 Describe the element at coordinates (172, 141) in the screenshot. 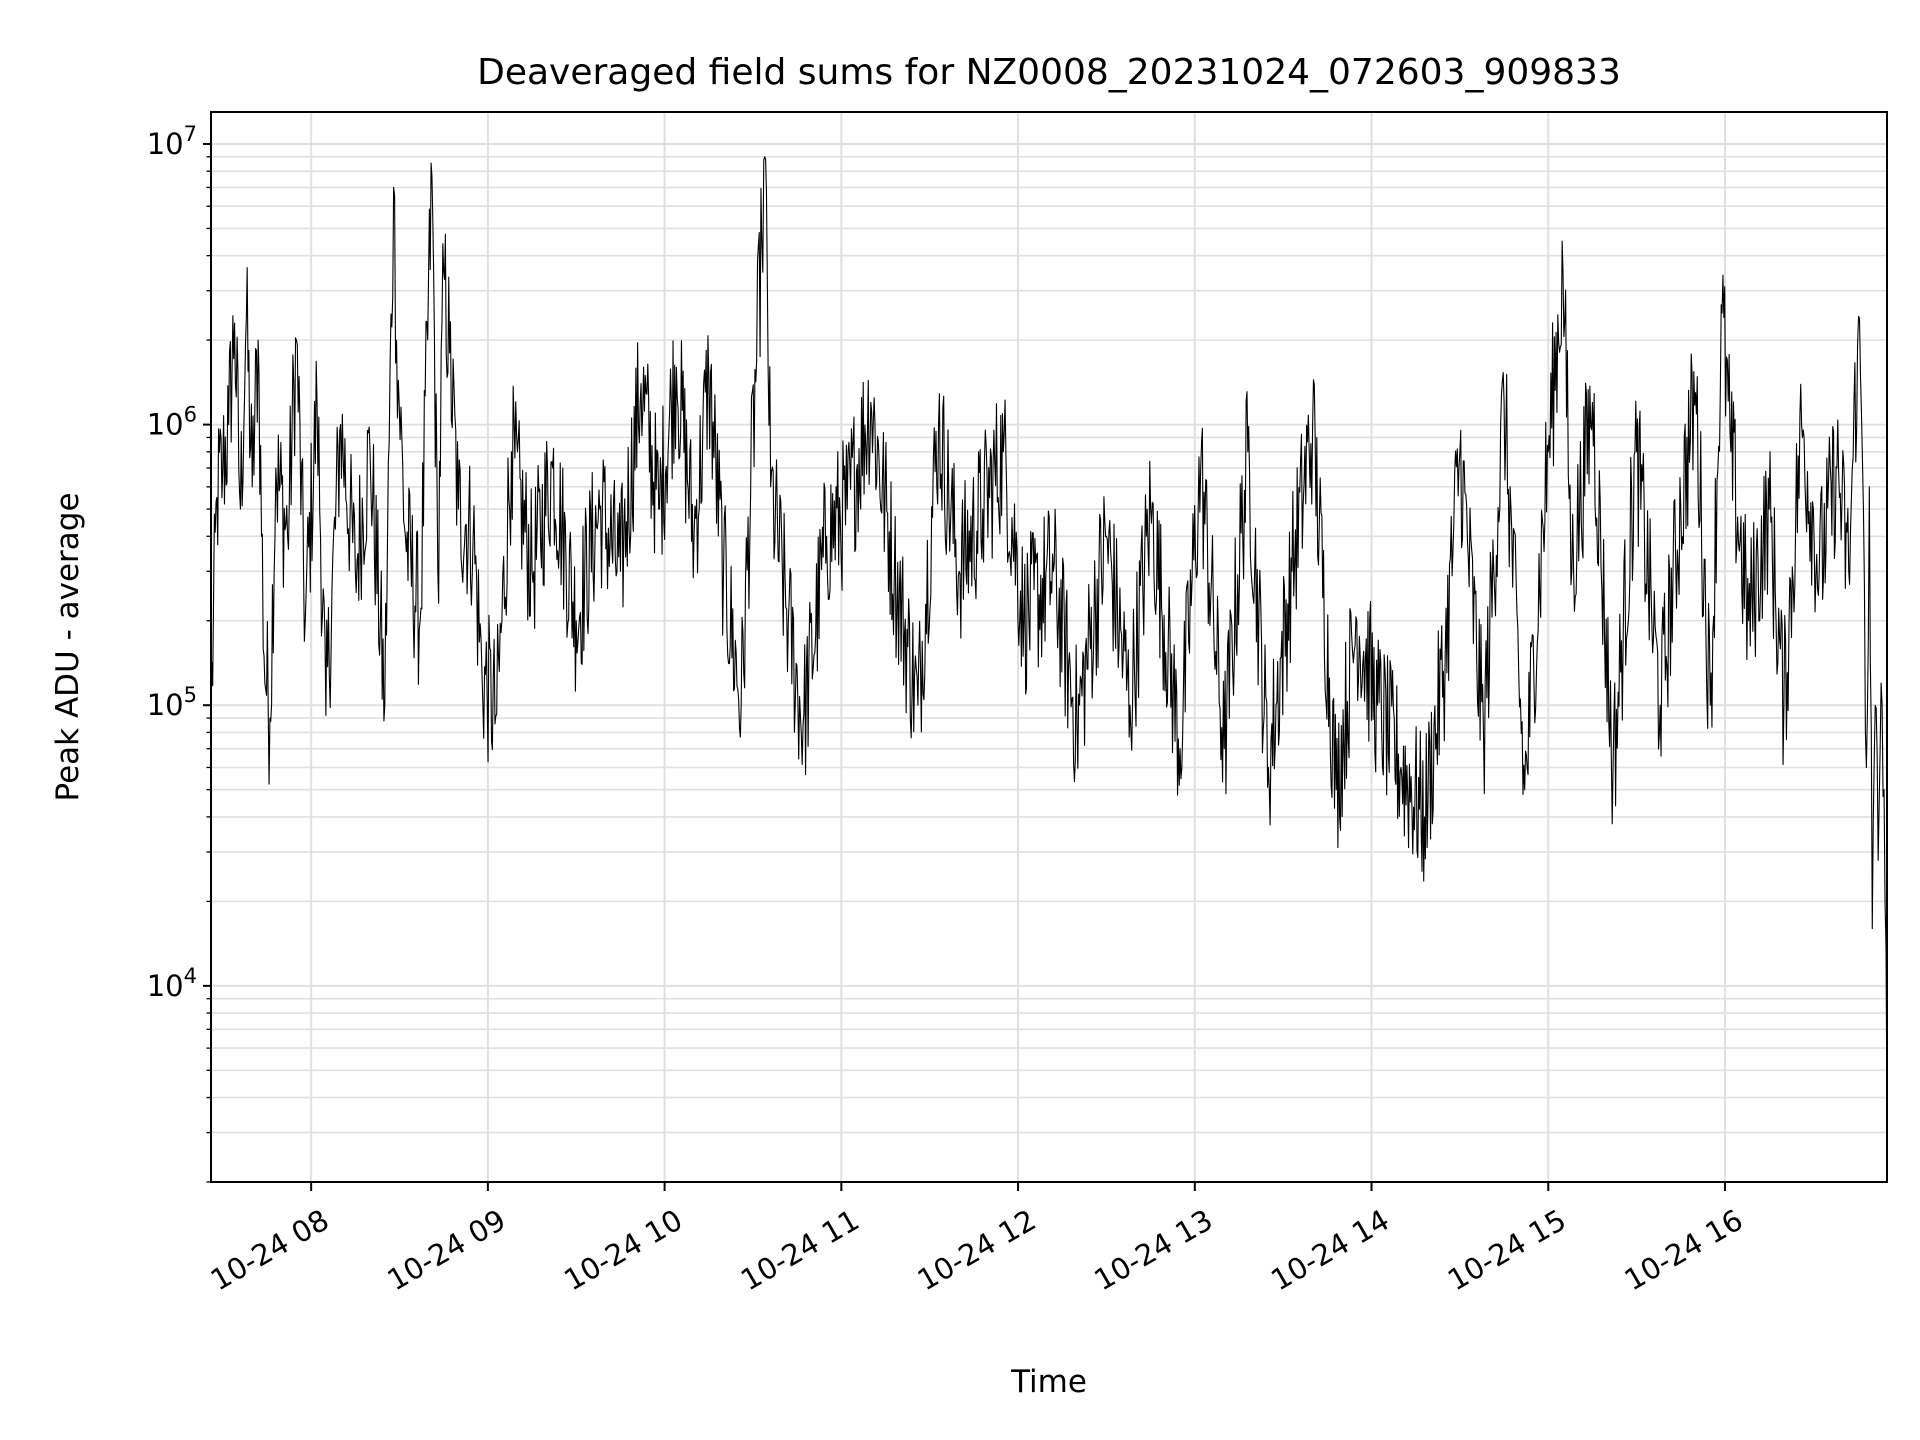

I see `y-tick-label: 10⁷` at that location.